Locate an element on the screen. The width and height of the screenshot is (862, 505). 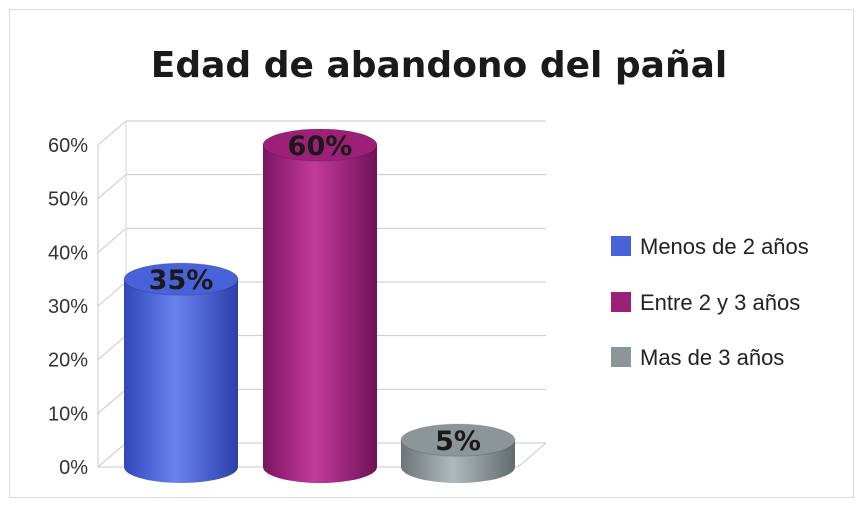
y-tick-label: 40% is located at coordinates (68, 253).